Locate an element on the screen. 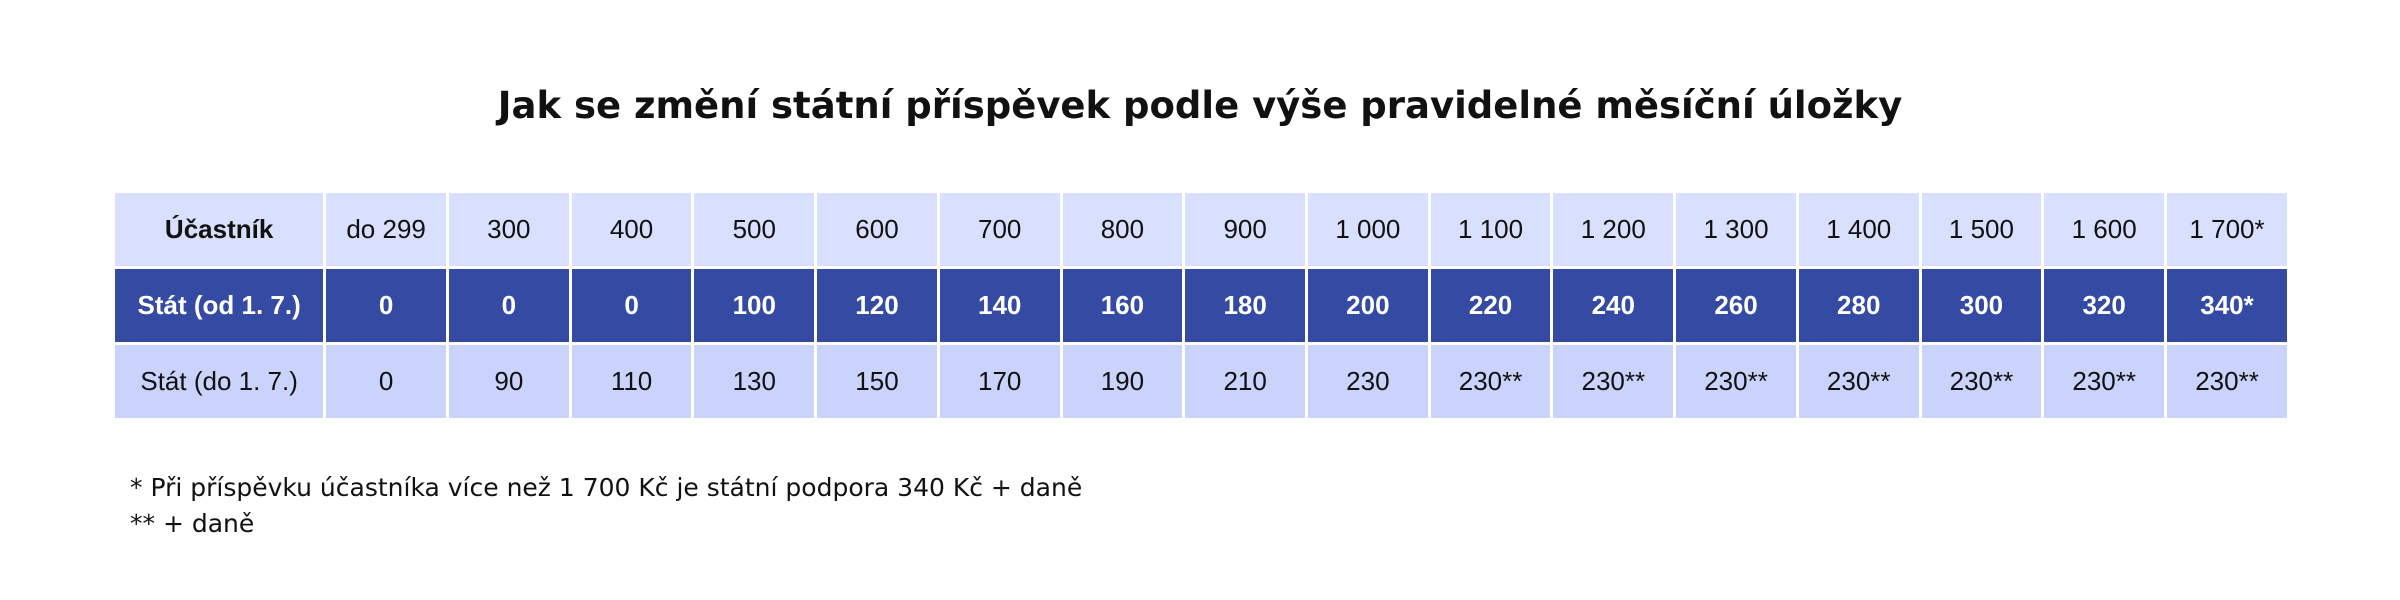 The height and width of the screenshot is (600, 2400). row-label: Stát (do 1. 7.) is located at coordinates (219, 381).